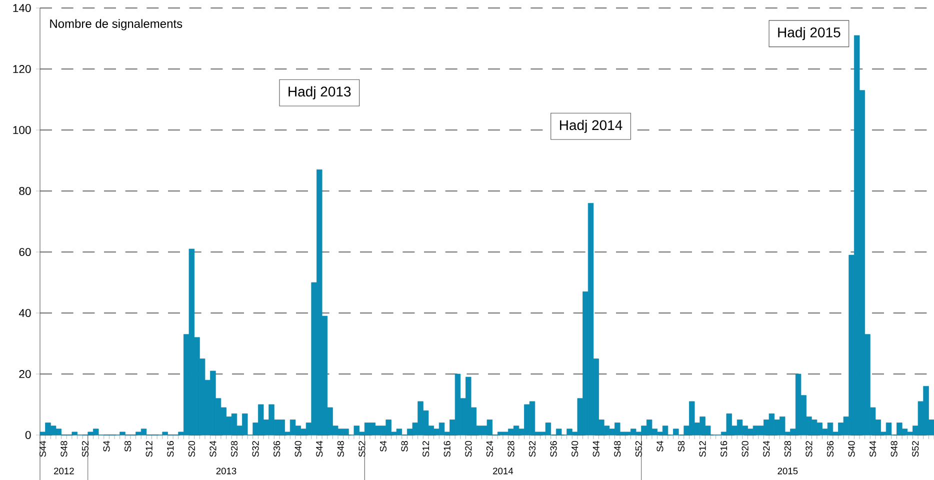 This screenshot has height=480, width=934. What do you see at coordinates (591, 126) in the screenshot?
I see `annotation: Hadj 2014` at bounding box center [591, 126].